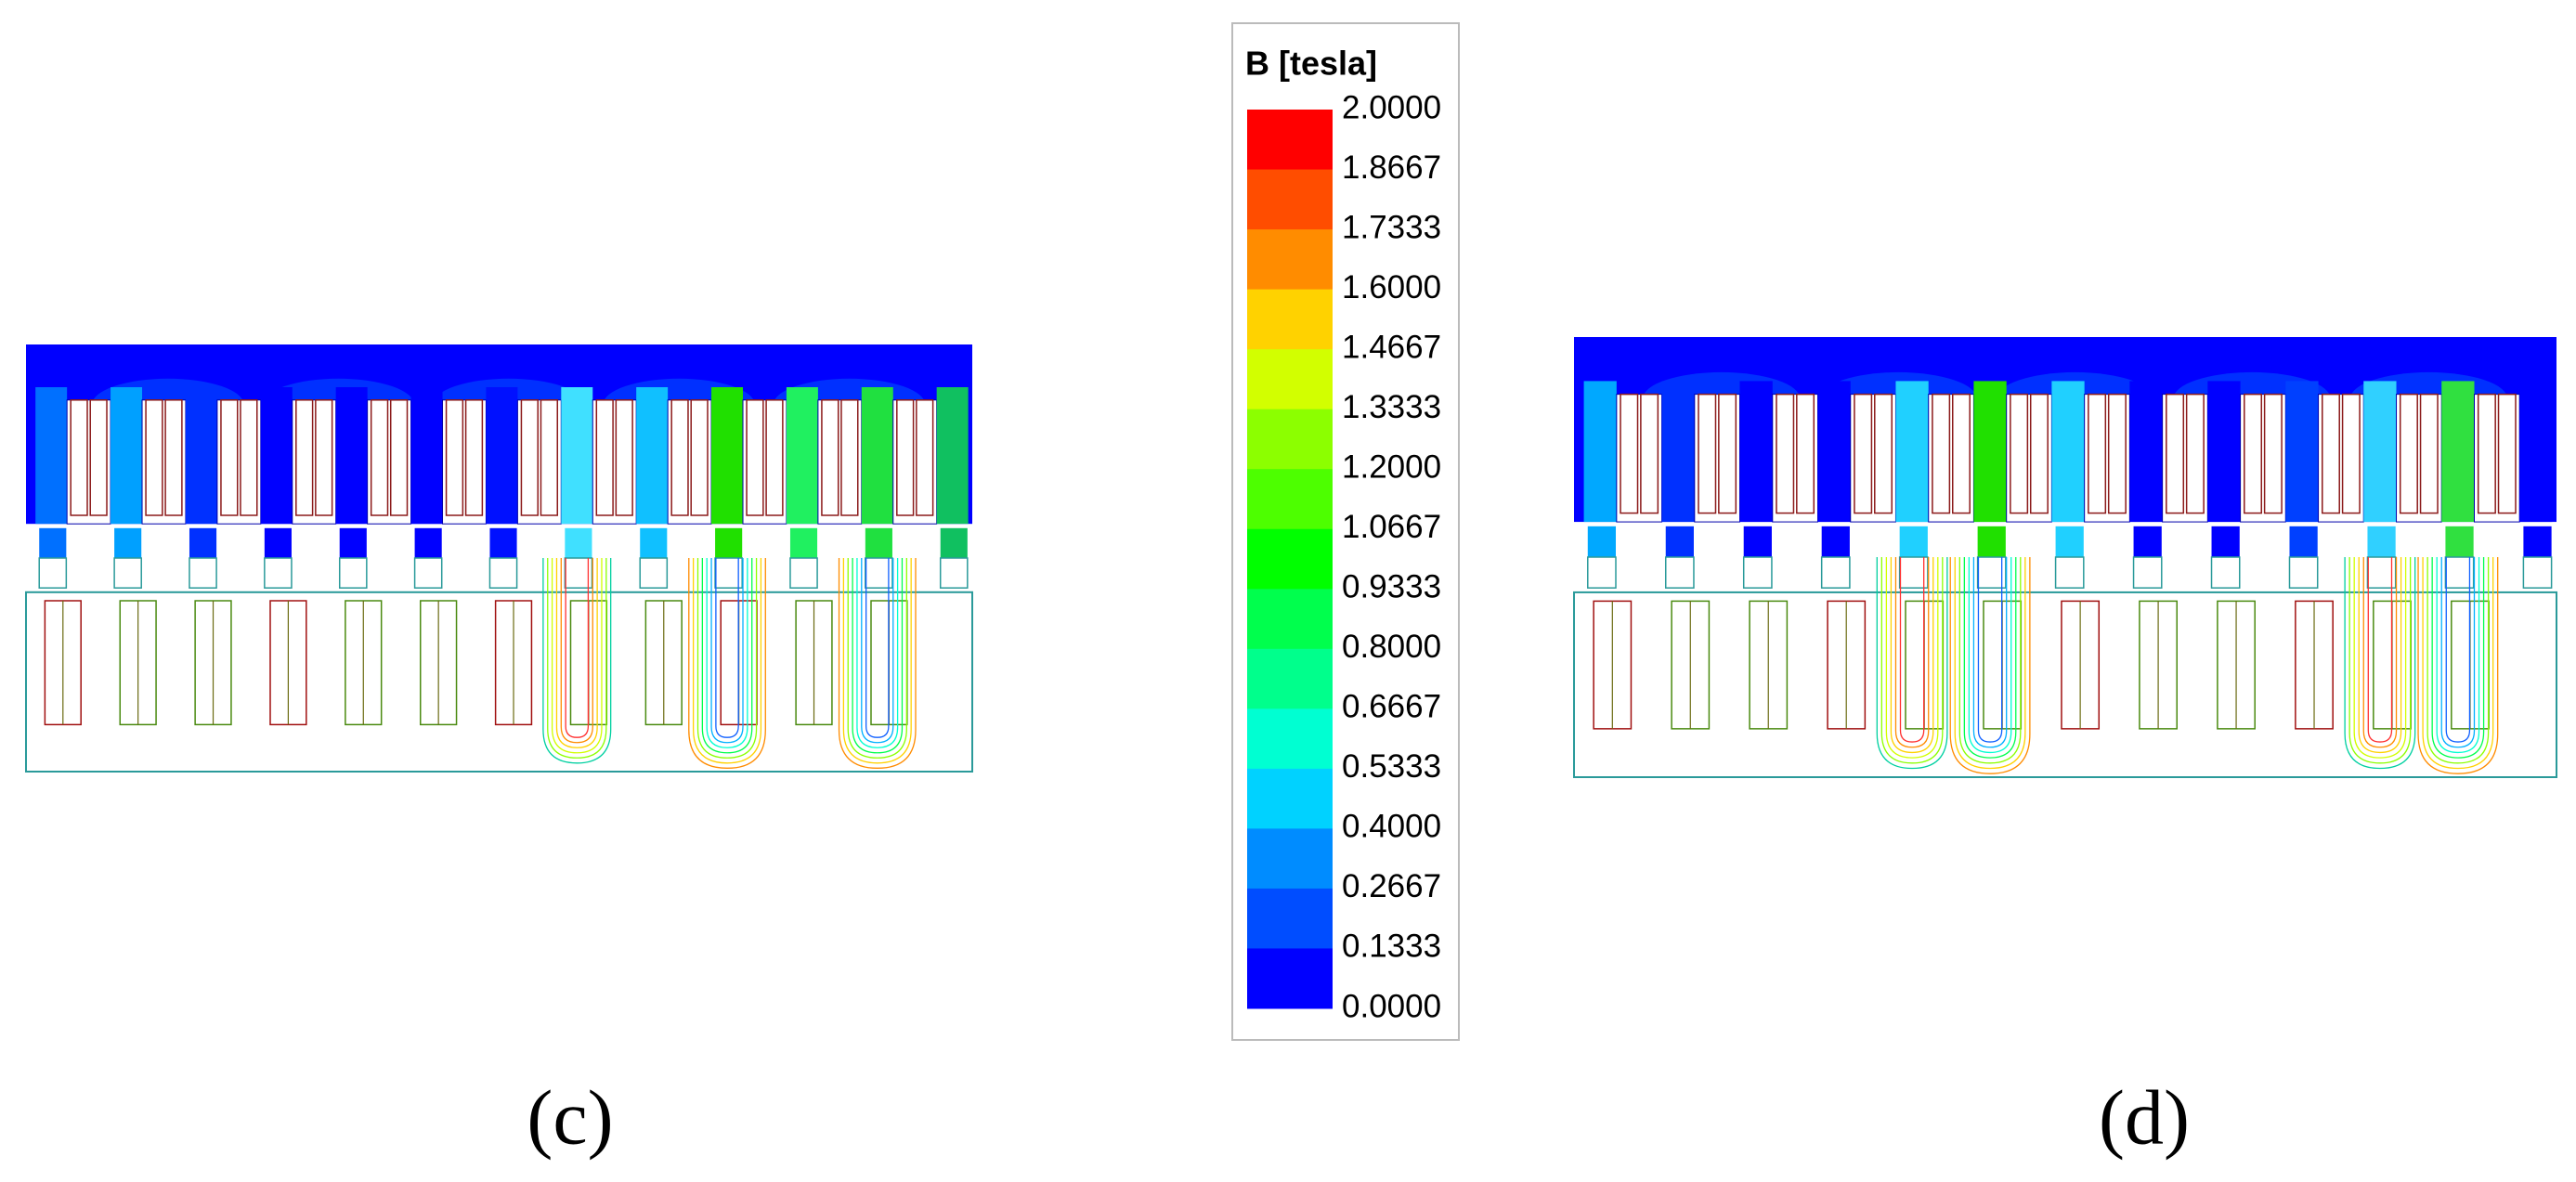  I want to click on secondary, so click(499, 682).